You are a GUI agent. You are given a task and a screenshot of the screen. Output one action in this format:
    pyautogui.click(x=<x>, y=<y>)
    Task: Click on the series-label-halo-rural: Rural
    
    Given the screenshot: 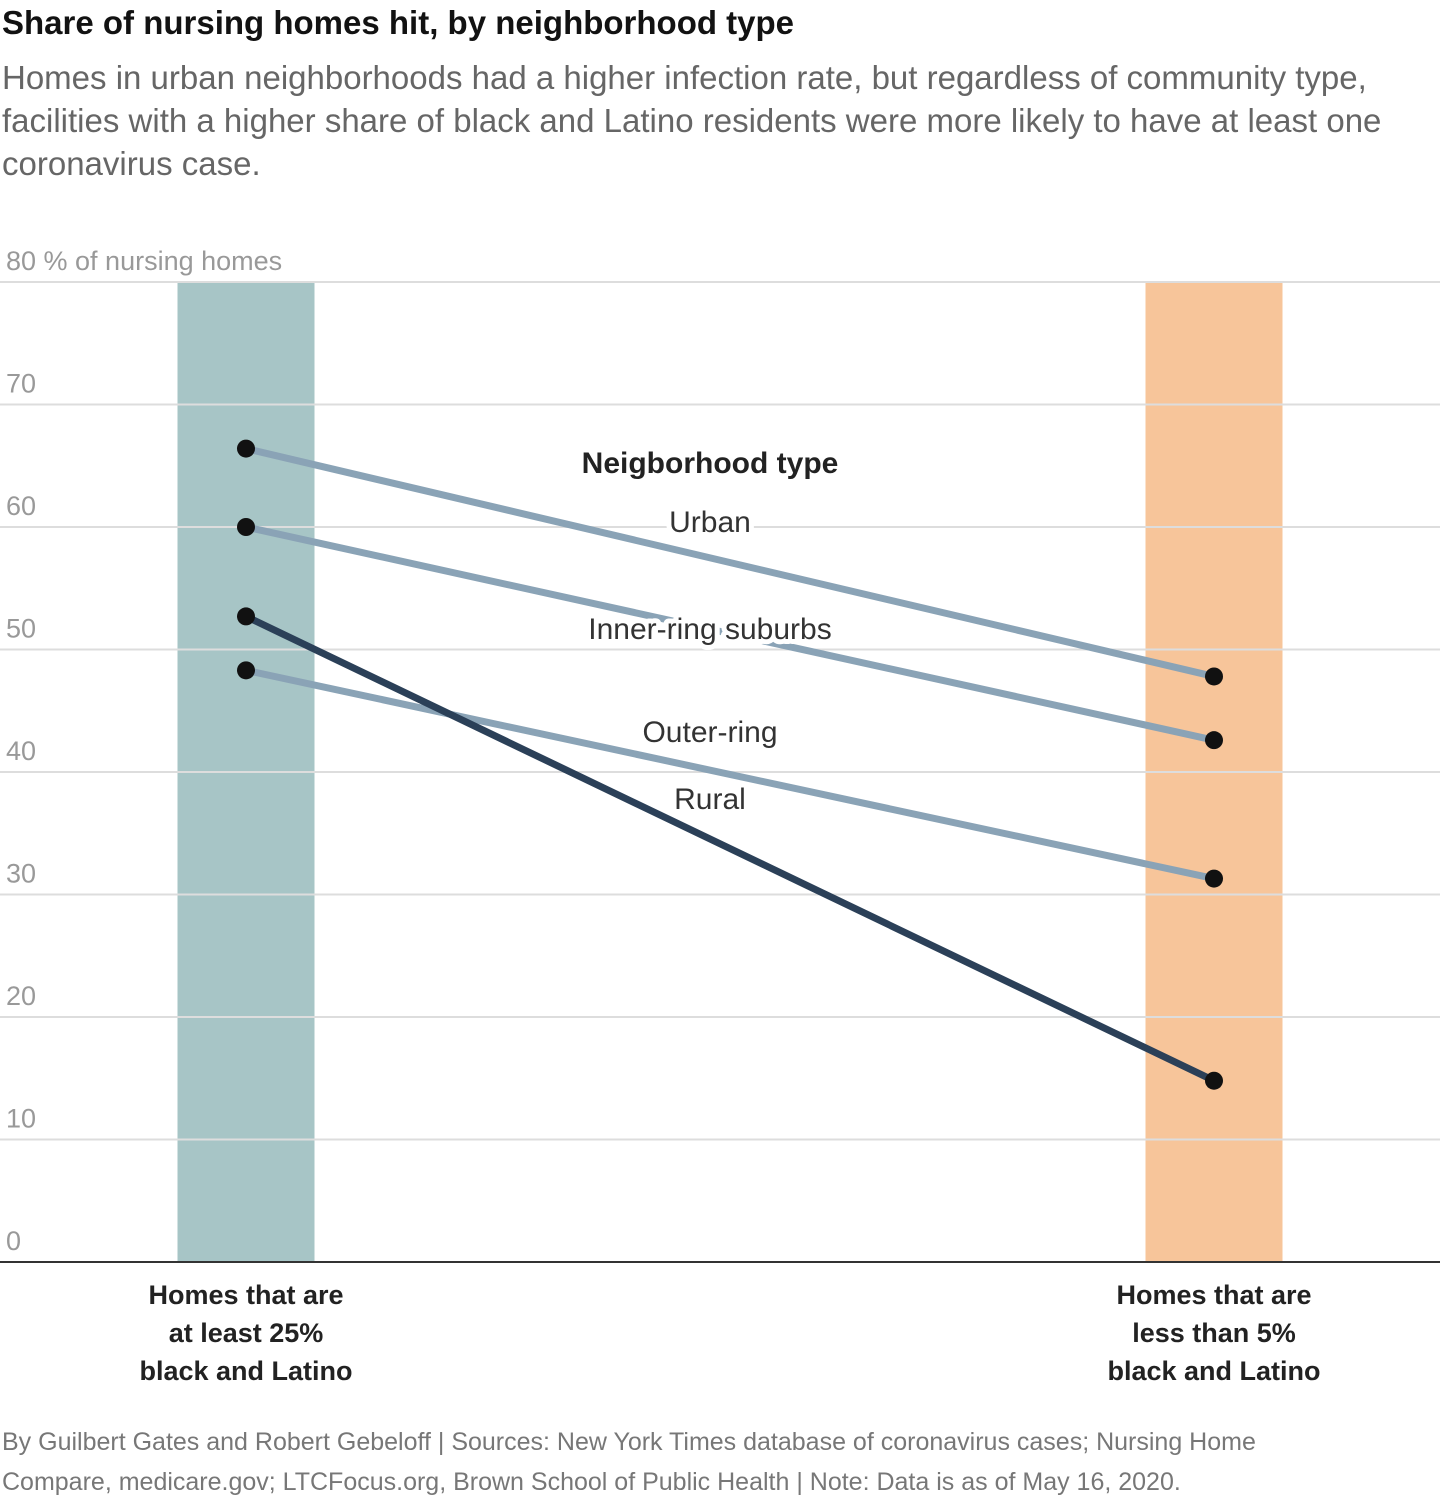 What is the action you would take?
    pyautogui.click(x=710, y=799)
    